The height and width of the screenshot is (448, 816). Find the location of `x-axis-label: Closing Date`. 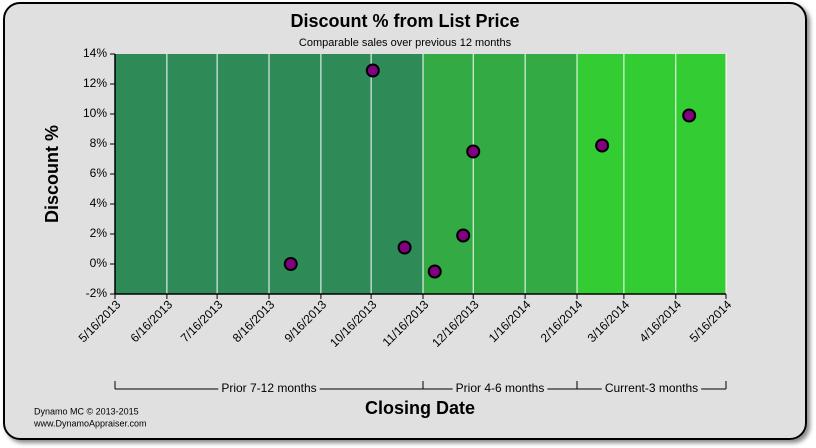

x-axis-label: Closing Date is located at coordinates (420, 408).